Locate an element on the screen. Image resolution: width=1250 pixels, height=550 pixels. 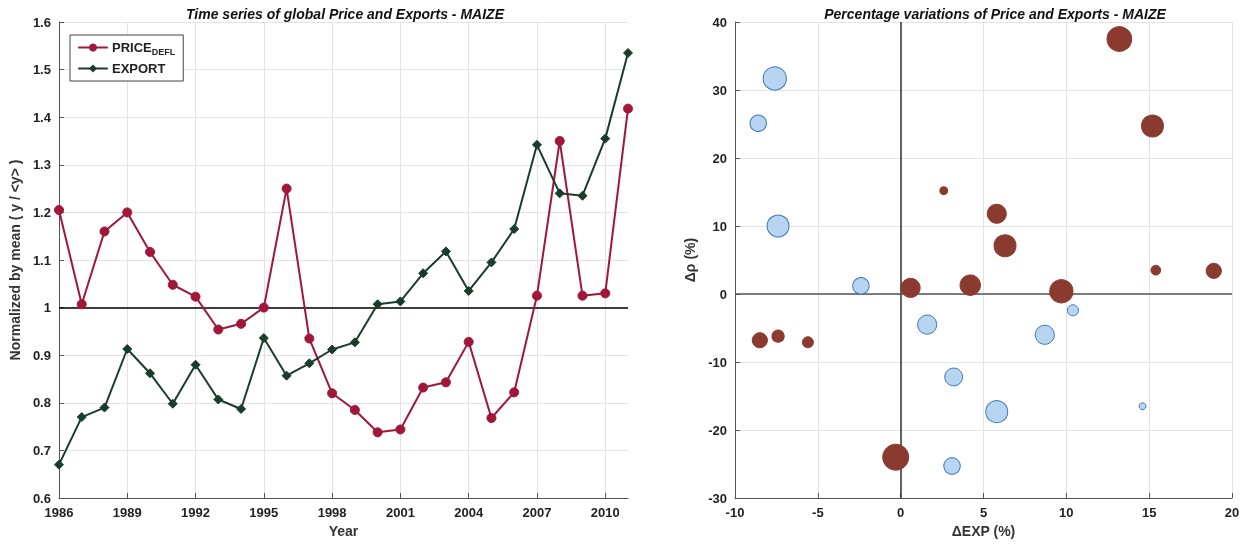
x-tick-label: 1989 is located at coordinates (127, 512).